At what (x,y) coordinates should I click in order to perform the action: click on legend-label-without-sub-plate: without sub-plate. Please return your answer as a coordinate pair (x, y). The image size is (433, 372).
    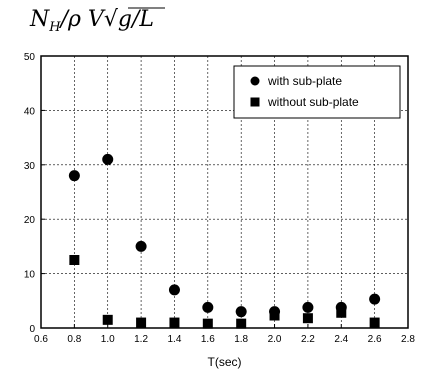
    Looking at the image, I should click on (313, 102).